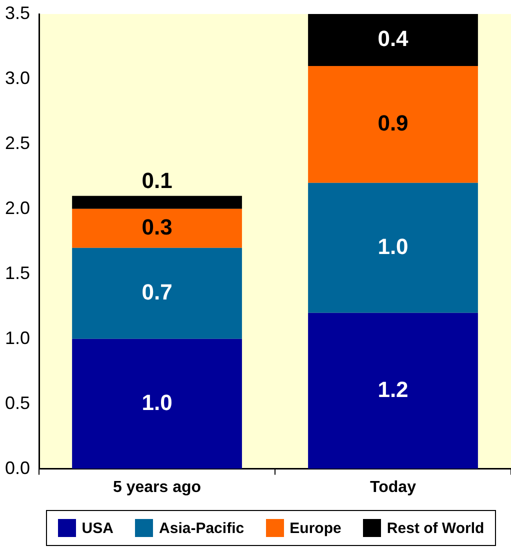 The width and height of the screenshot is (511, 559). I want to click on legend-label: Europe, so click(316, 528).